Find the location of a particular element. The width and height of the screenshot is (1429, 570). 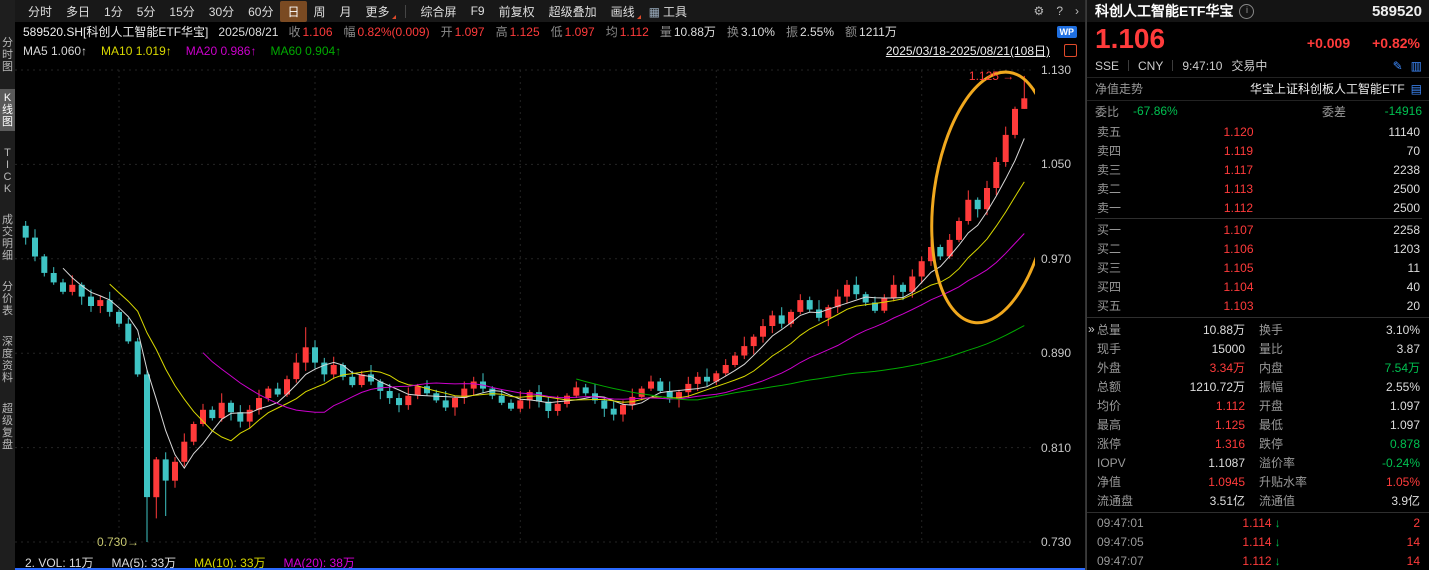

collapse-panel-icon: › is located at coordinates (1077, 11).